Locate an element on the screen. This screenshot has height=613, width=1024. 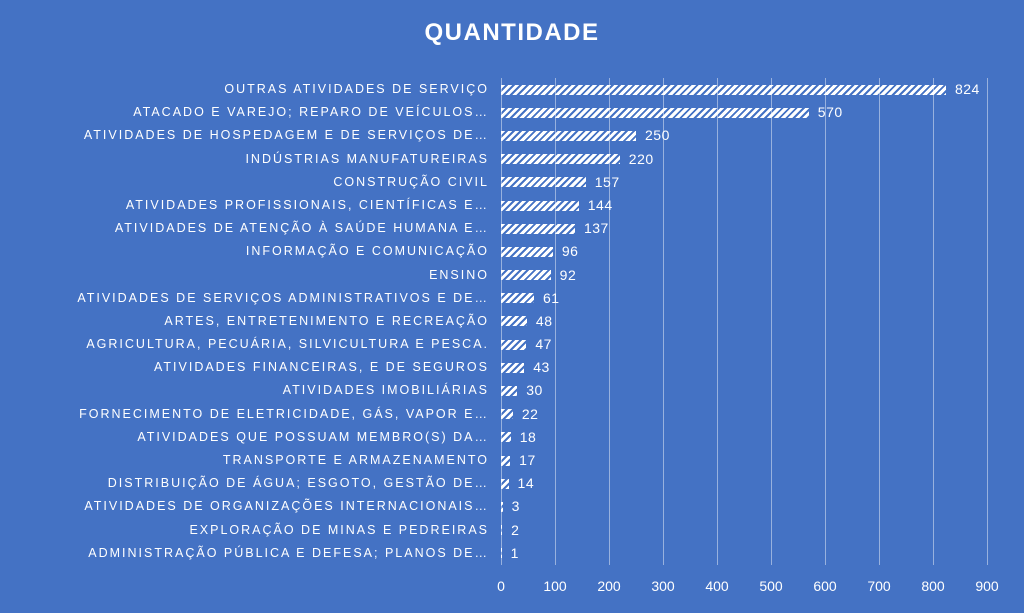
chart-title: QUANTIDADE is located at coordinates (512, 32).